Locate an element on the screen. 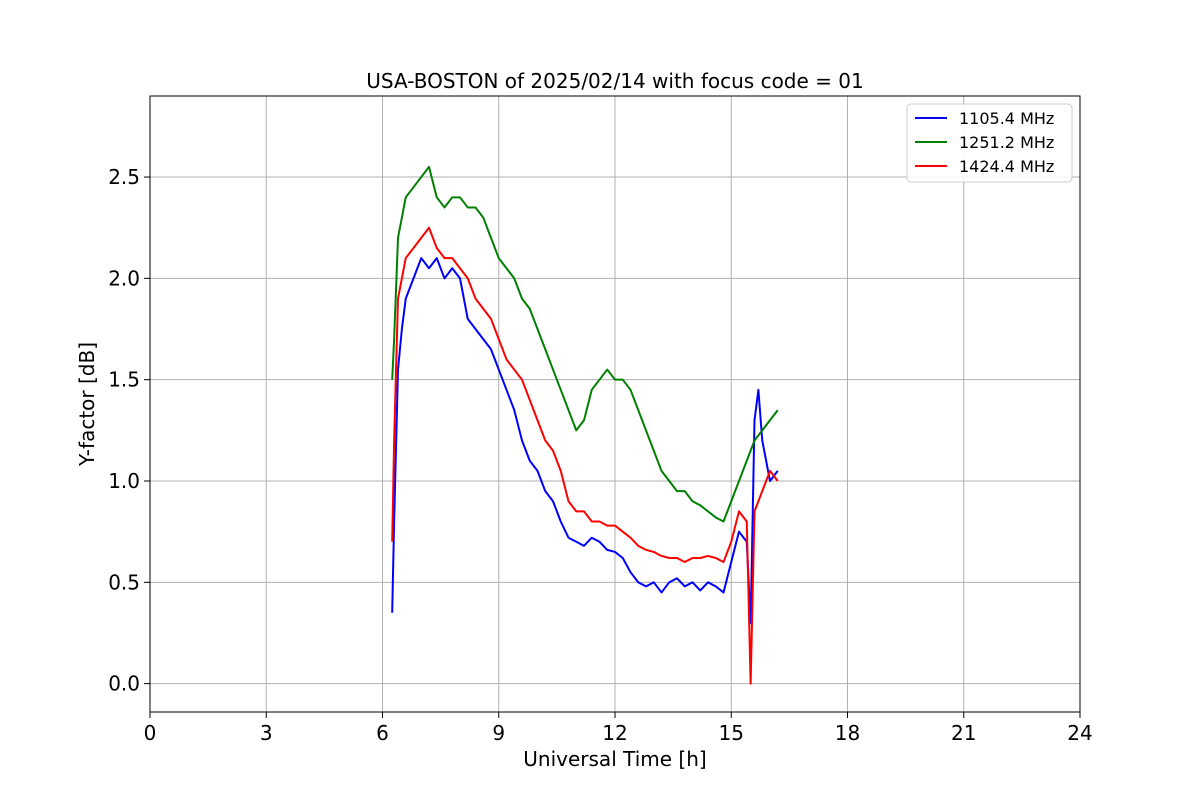  legend: 1105.4 MHz 1251.2 MHz 1424.4 MHz is located at coordinates (989, 143).